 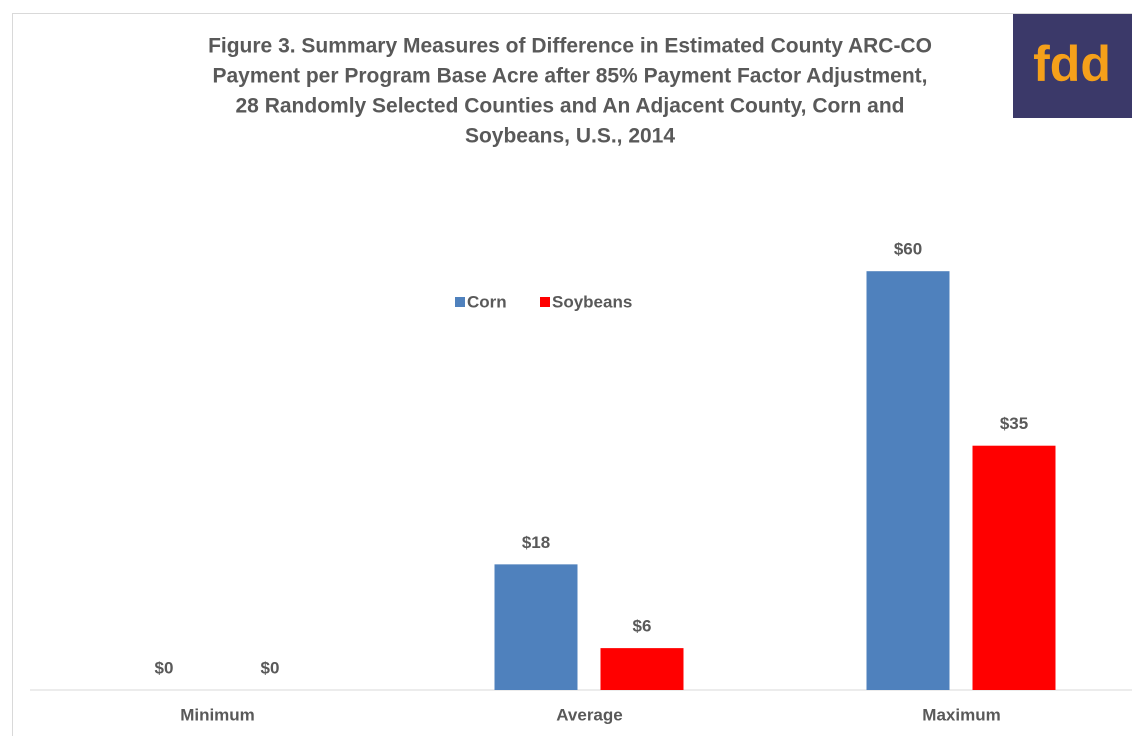 I want to click on data-label: $60, so click(x=908, y=249).